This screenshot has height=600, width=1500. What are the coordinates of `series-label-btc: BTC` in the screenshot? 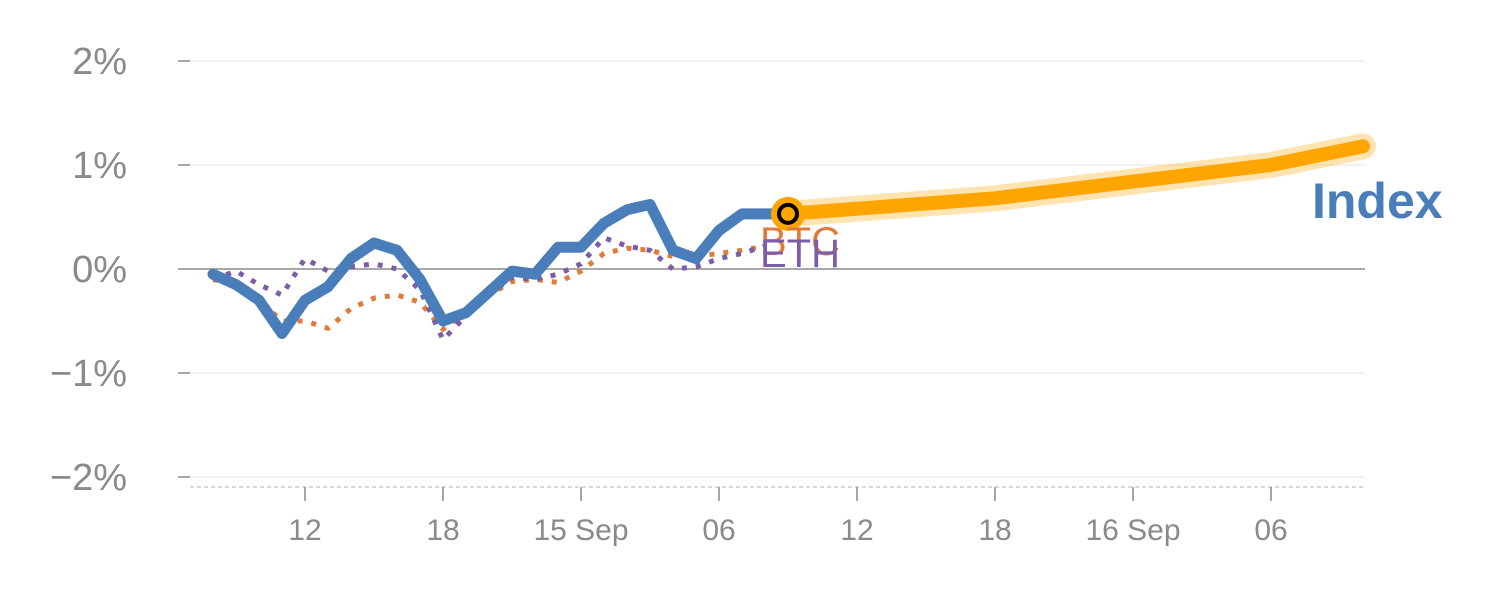 It's located at (800, 242).